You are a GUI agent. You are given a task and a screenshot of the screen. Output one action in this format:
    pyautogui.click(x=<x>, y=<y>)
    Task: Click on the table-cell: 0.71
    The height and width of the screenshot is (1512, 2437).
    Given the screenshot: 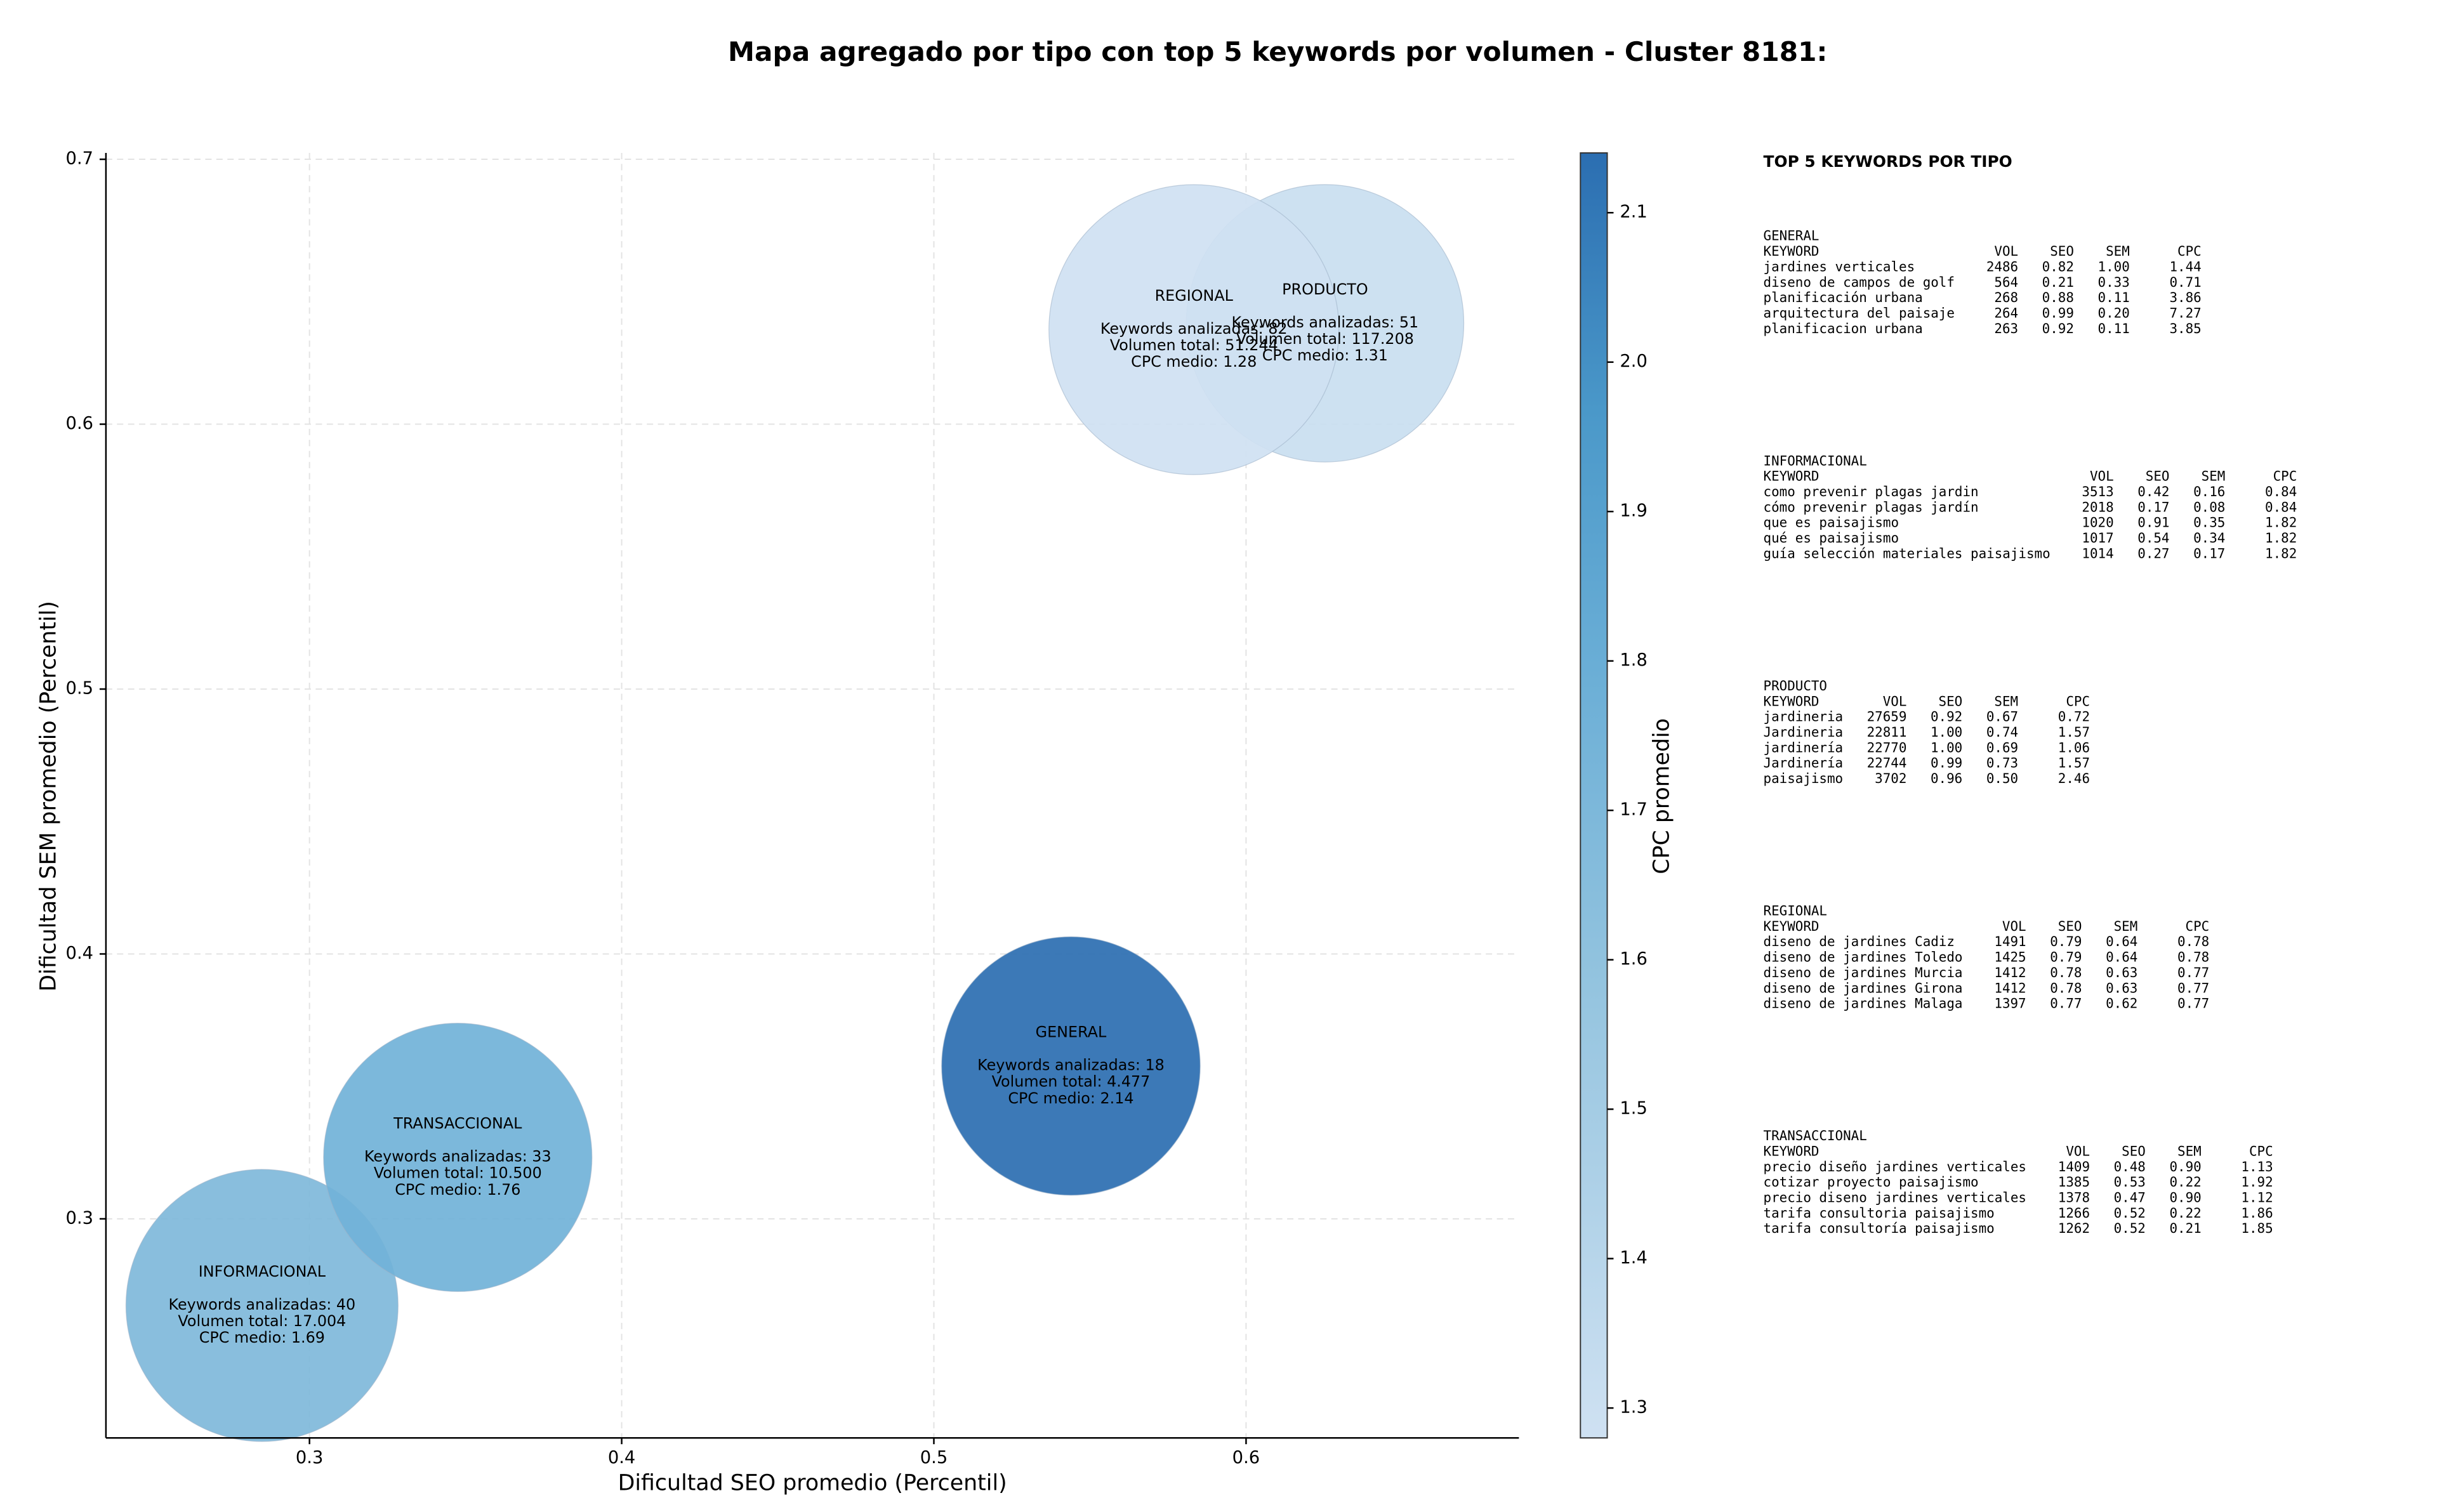 What is the action you would take?
    pyautogui.click(x=2185, y=283)
    